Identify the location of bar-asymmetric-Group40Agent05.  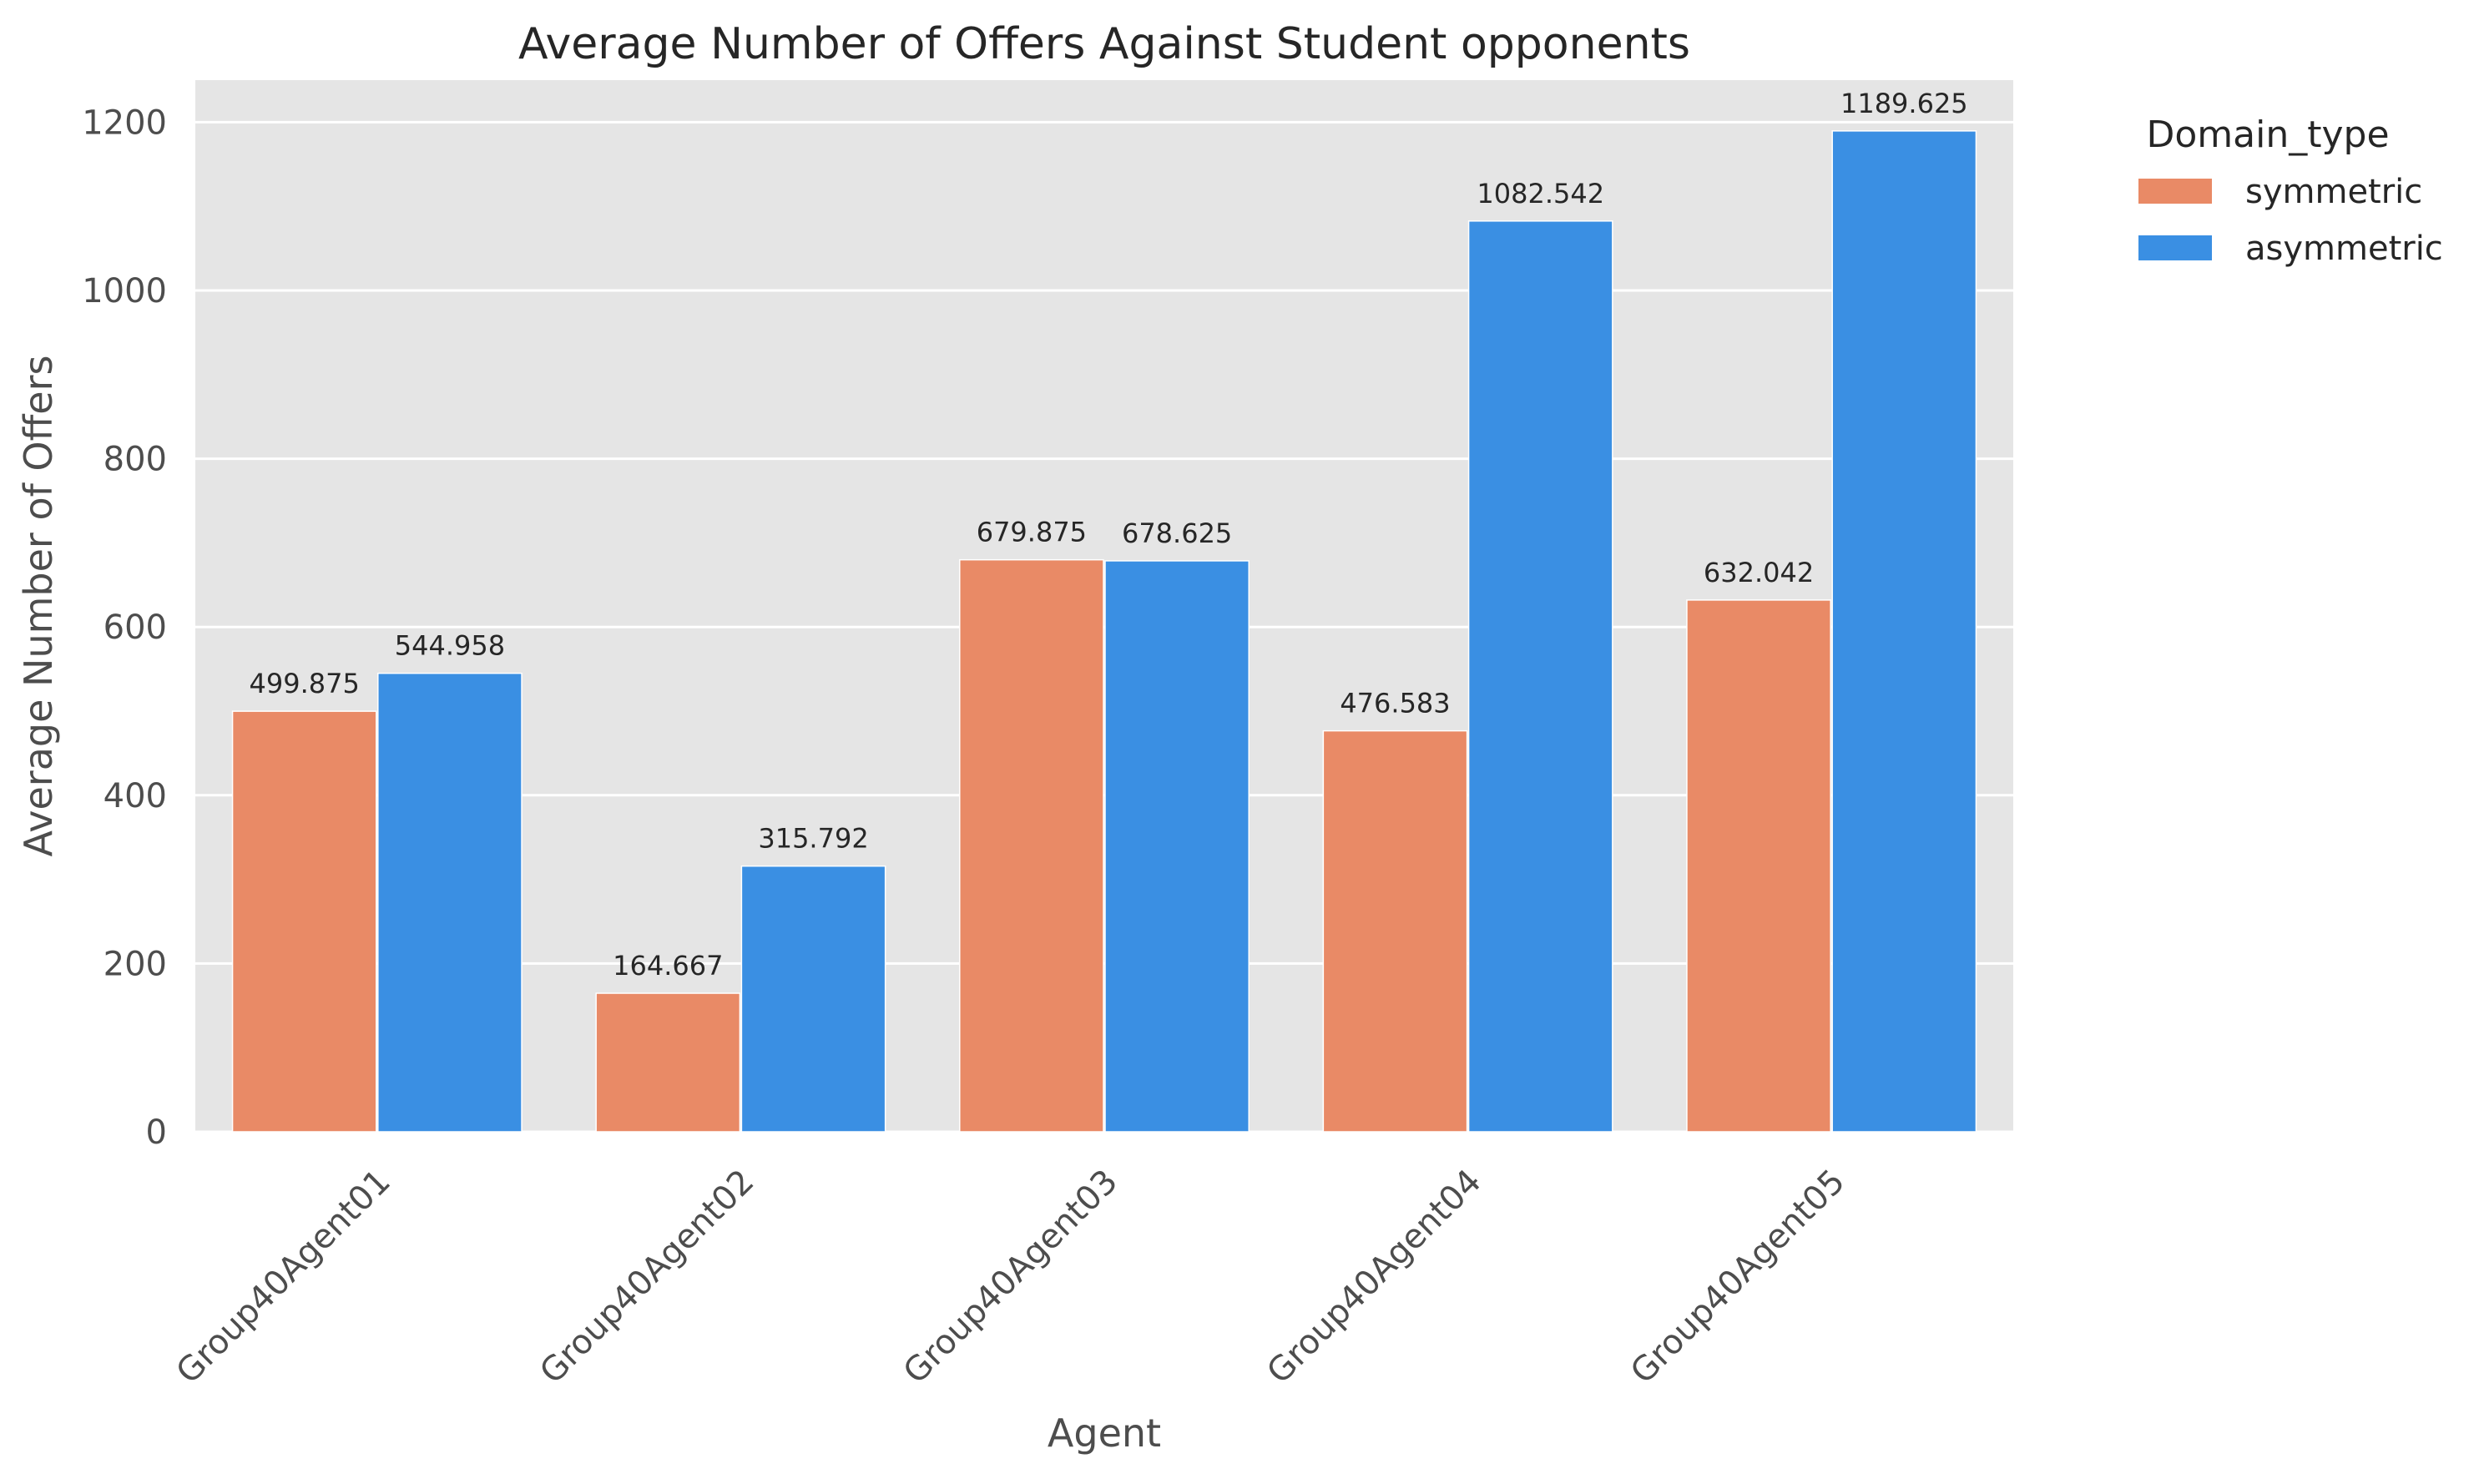
(1904, 631).